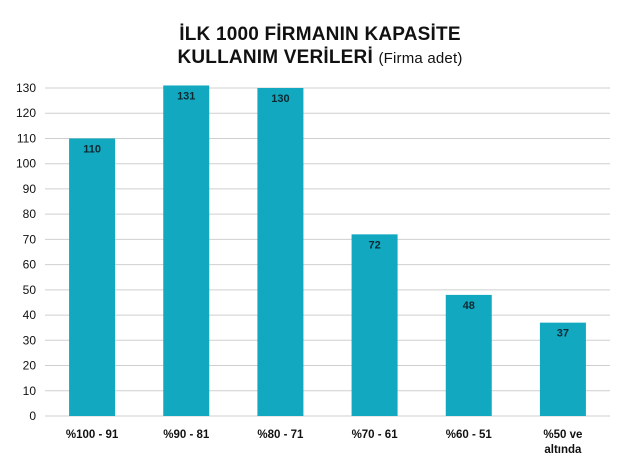 This screenshot has height=464, width=640. Describe the element at coordinates (26, 164) in the screenshot. I see `y-tick-label: 100` at that location.